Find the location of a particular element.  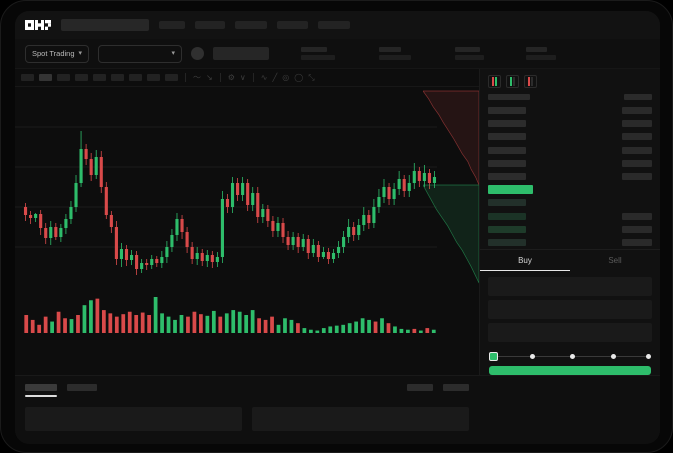

stat-24h-high is located at coordinates (395, 53).